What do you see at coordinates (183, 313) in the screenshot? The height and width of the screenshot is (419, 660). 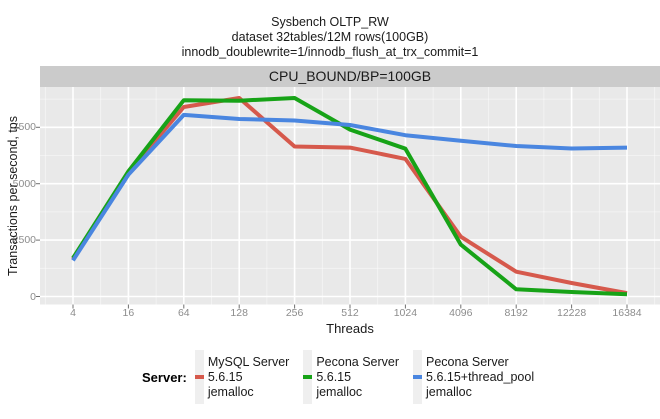 I see `x-tick-label: 64` at bounding box center [183, 313].